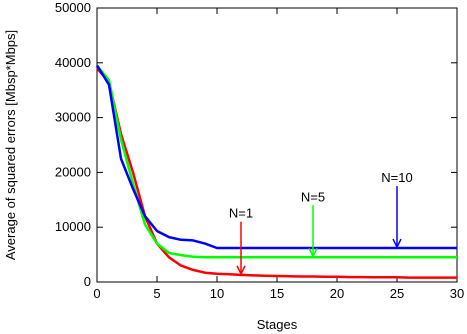 The height and width of the screenshot is (334, 467). What do you see at coordinates (313, 196) in the screenshot?
I see `annotation-label-2: N=5` at bounding box center [313, 196].